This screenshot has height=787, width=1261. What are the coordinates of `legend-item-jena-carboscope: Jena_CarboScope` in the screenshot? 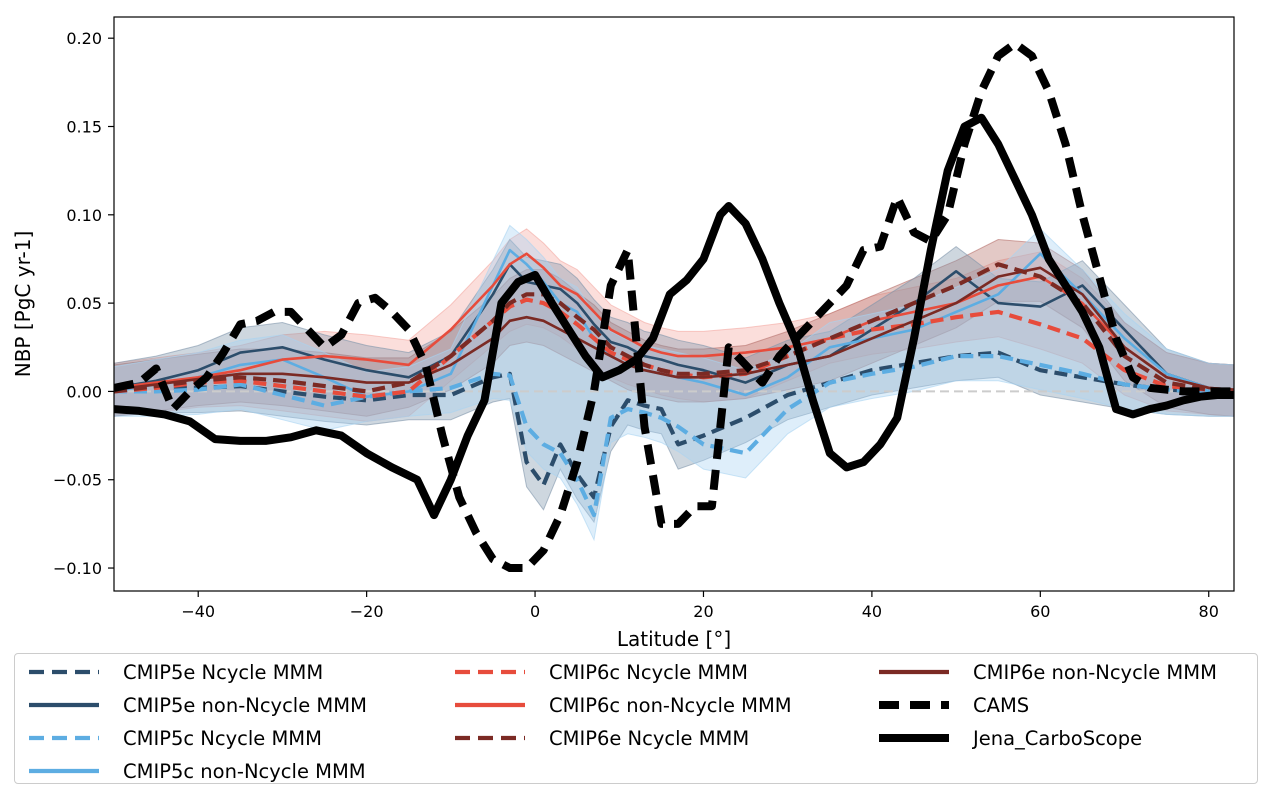 It's located at (1007, 738).